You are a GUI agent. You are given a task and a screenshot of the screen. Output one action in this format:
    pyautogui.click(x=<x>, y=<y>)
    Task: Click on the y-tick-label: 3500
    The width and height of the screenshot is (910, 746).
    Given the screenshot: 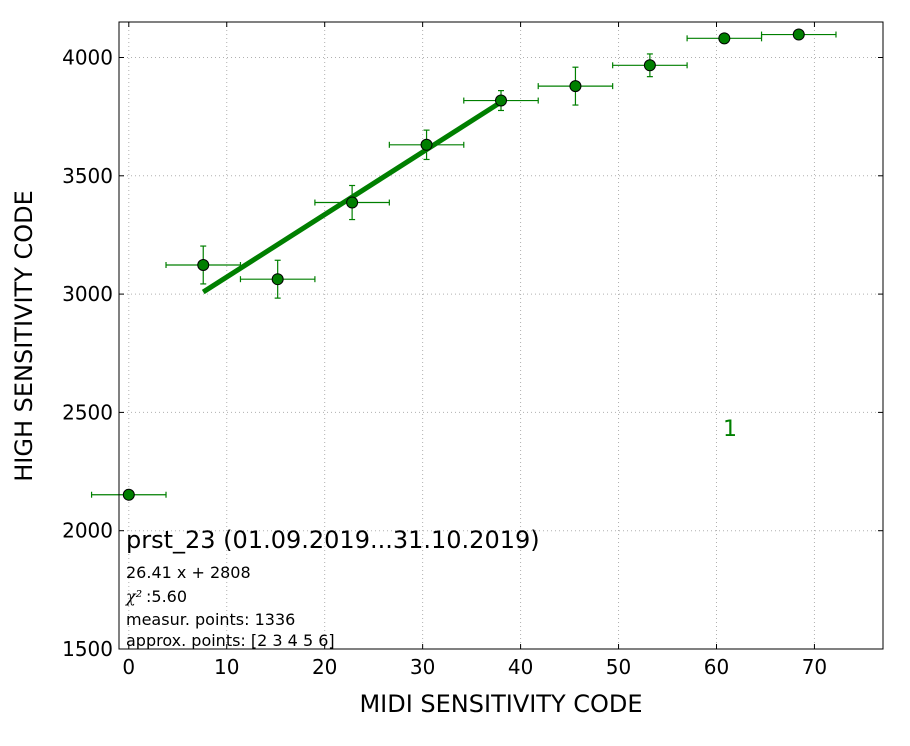 What is the action you would take?
    pyautogui.click(x=87, y=176)
    